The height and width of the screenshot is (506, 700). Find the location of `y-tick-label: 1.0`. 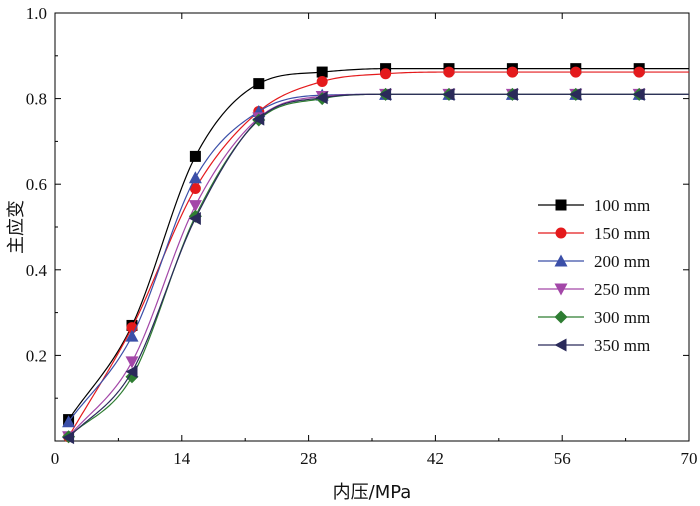

y-tick-label: 1.0 is located at coordinates (36, 13).